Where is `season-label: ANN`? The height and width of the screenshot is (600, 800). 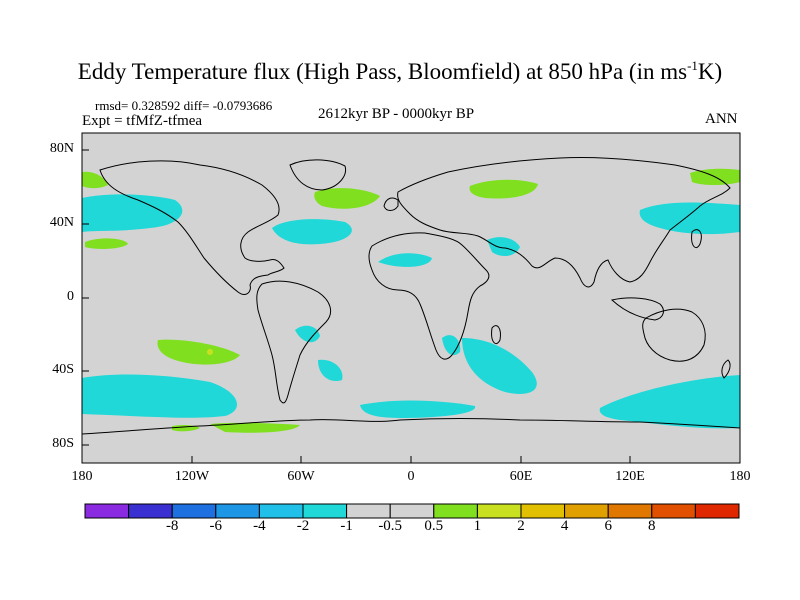 season-label: ANN is located at coordinates (721, 119).